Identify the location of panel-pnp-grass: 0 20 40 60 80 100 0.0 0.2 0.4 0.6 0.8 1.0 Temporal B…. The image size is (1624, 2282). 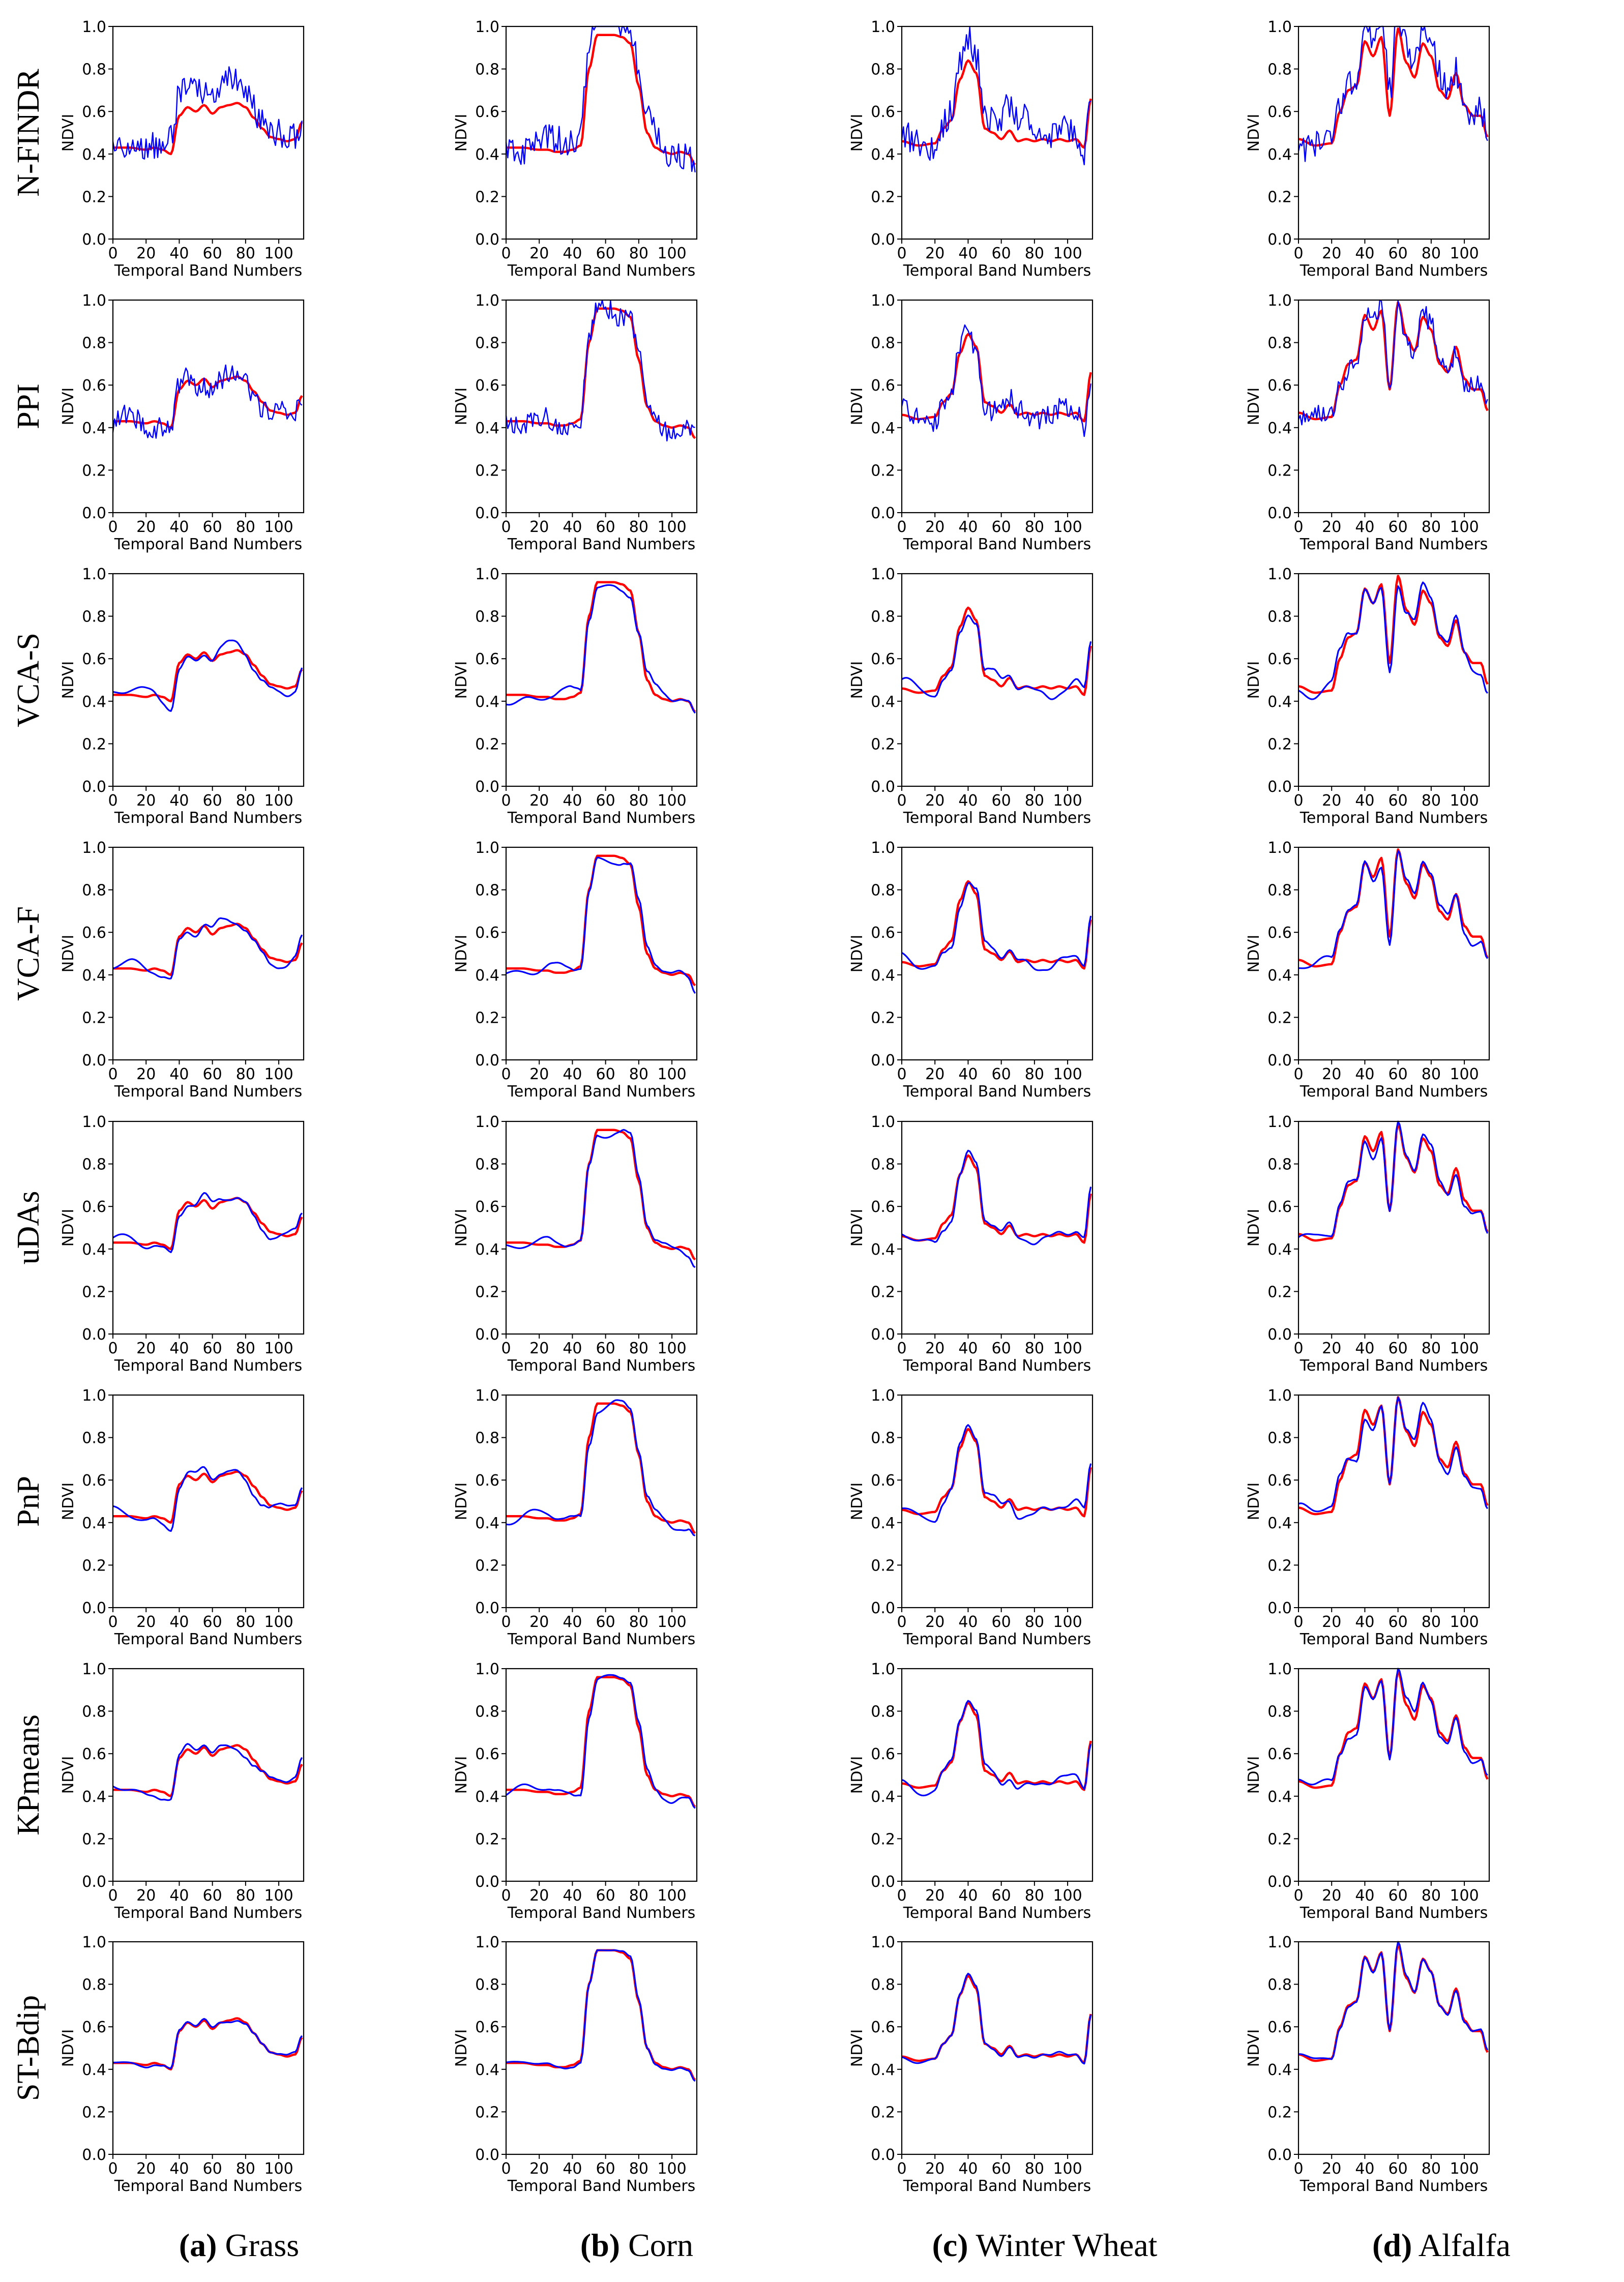
(182, 1518).